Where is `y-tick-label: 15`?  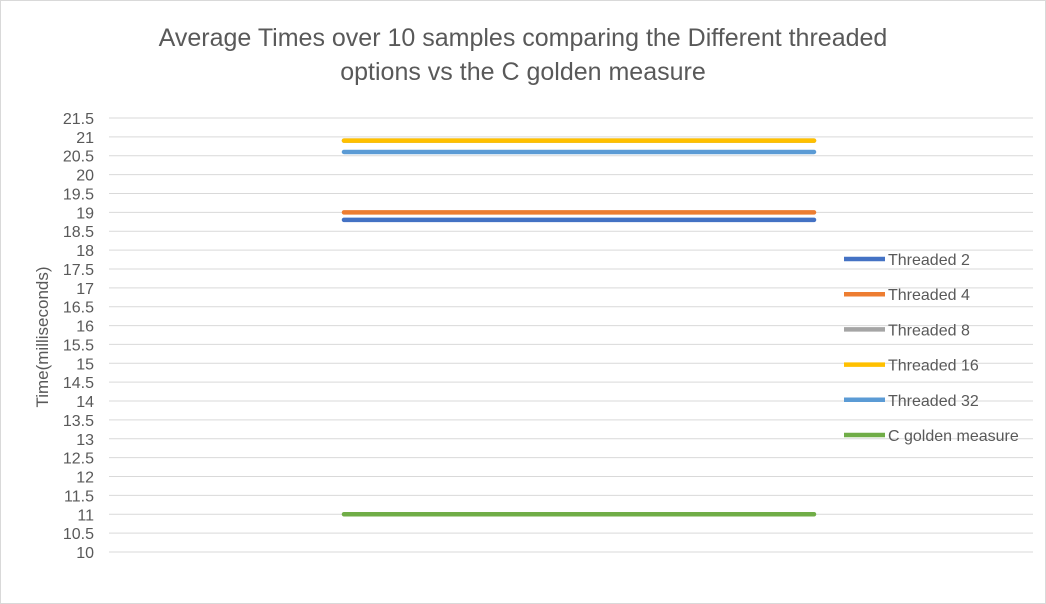 y-tick-label: 15 is located at coordinates (85, 364).